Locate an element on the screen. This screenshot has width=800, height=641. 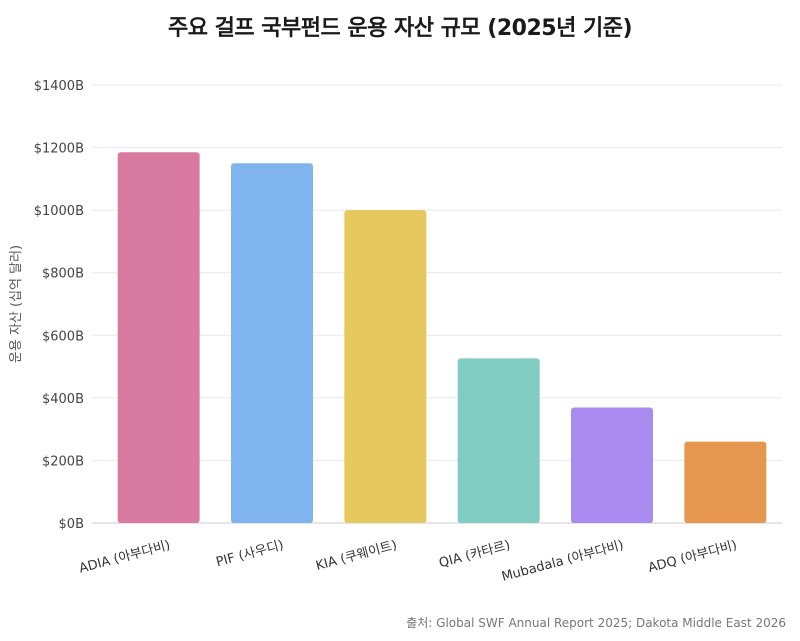
x-tick-label: Mubadala (아부다비) is located at coordinates (562, 561).